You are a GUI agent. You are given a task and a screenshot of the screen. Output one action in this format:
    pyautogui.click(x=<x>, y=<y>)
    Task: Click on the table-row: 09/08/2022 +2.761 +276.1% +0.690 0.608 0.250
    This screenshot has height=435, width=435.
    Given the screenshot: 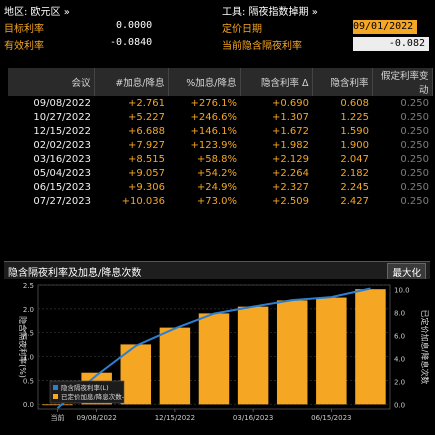 What is the action you would take?
    pyautogui.click(x=220, y=103)
    